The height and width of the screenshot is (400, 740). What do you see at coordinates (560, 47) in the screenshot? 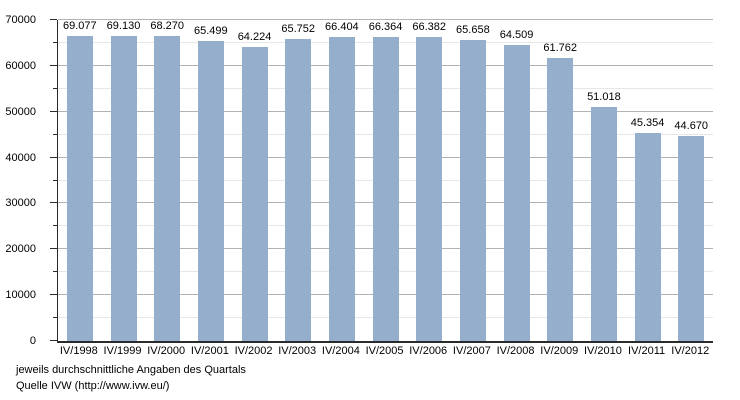
I see `bar-value-label: 61.762` at bounding box center [560, 47].